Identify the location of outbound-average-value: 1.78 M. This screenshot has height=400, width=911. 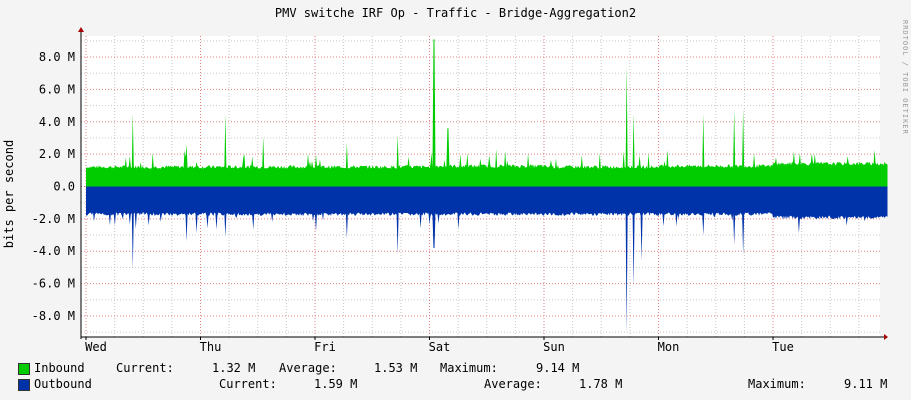
(601, 384).